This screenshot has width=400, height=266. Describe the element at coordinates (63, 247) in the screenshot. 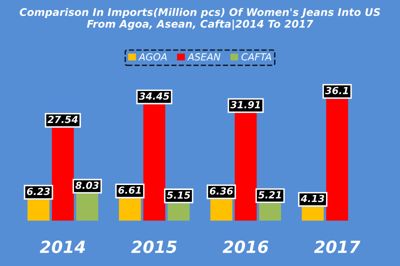

I see `x-tick-label: 2014` at that location.